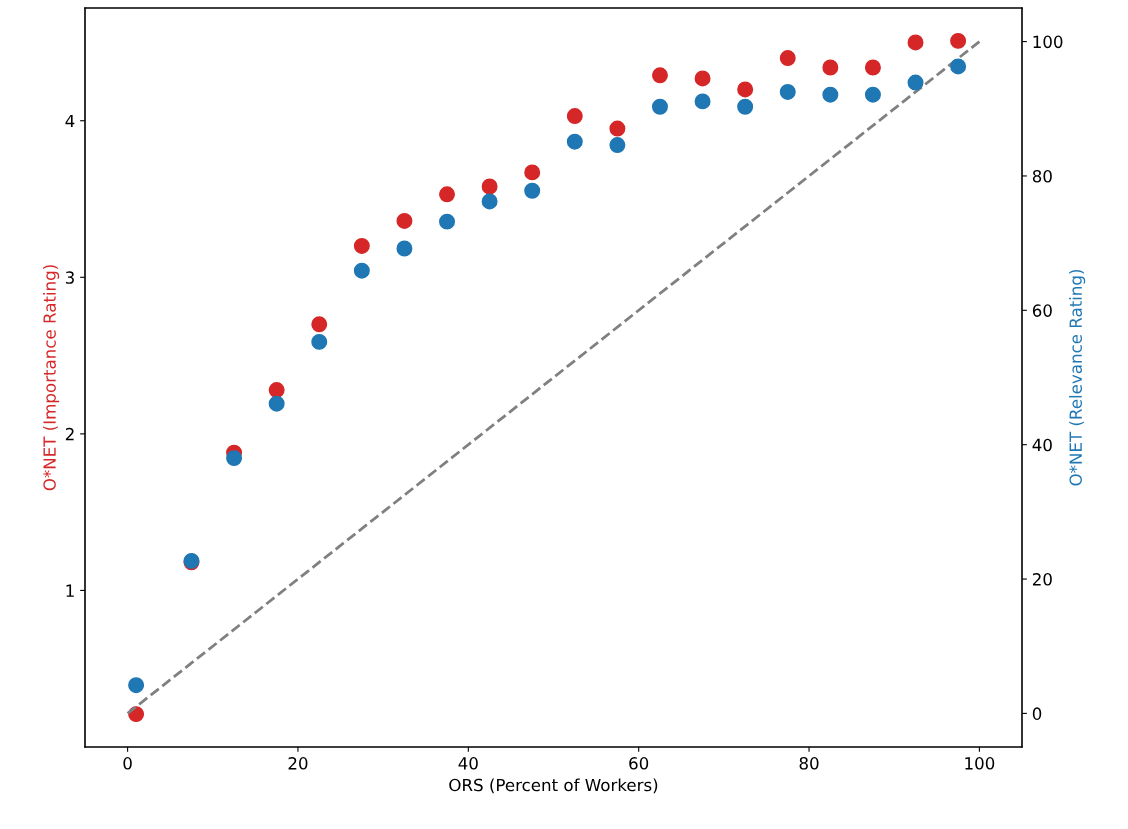  I want to click on x-axis-title: ORS (Percent of Workers), so click(553, 786).